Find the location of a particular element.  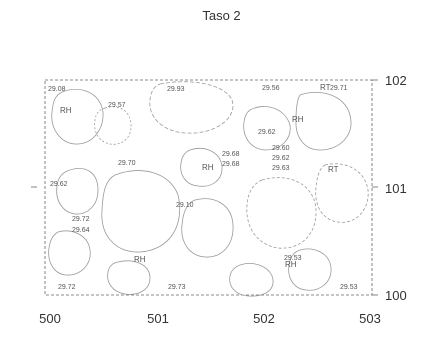

elevation-label: 29.73 is located at coordinates (177, 287).